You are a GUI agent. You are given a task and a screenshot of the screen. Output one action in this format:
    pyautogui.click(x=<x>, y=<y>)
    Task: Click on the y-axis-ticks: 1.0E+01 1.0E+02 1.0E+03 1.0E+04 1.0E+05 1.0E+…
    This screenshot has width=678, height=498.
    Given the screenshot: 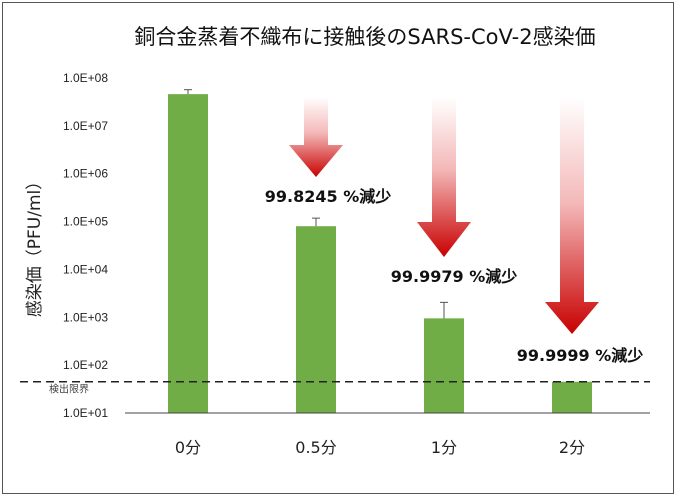 What is the action you would take?
    pyautogui.click(x=85, y=245)
    